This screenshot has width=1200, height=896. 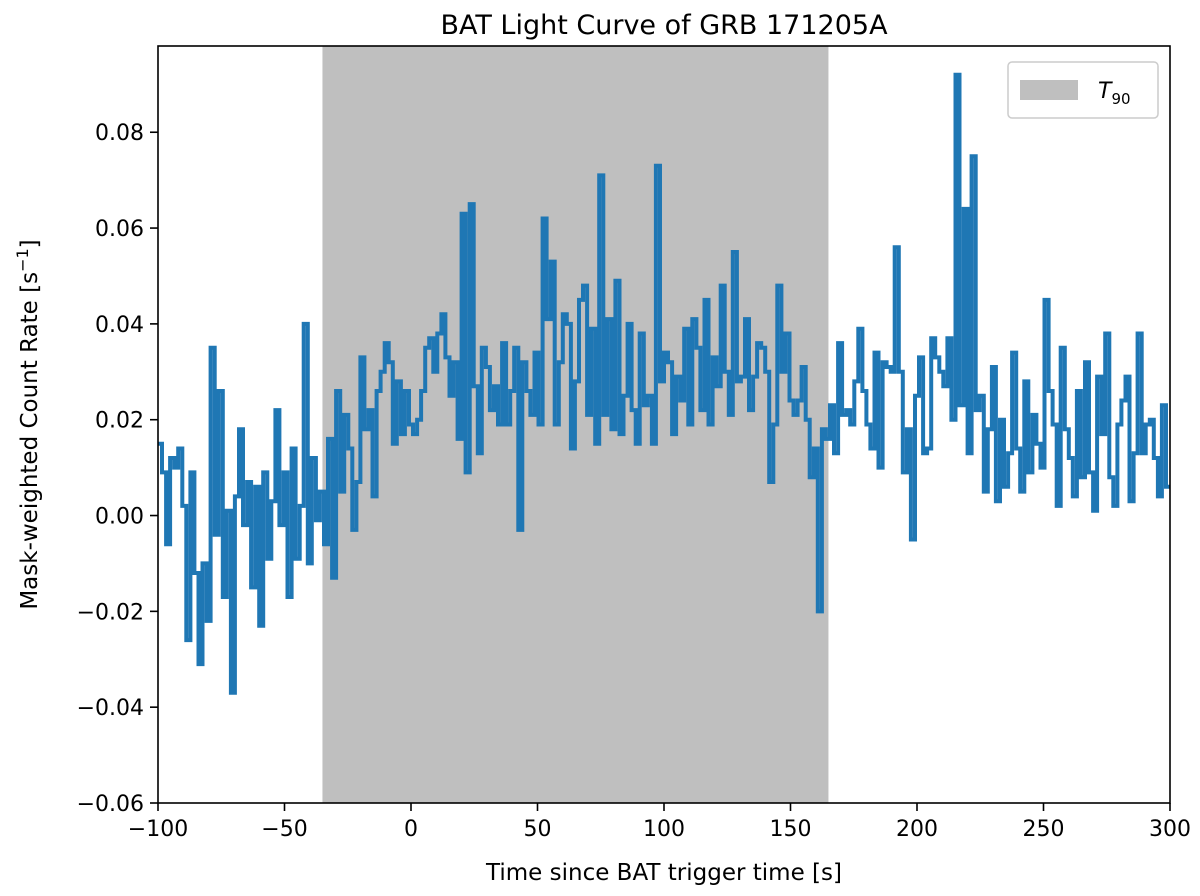 I want to click on legend-label-main: T, so click(x=1105, y=91).